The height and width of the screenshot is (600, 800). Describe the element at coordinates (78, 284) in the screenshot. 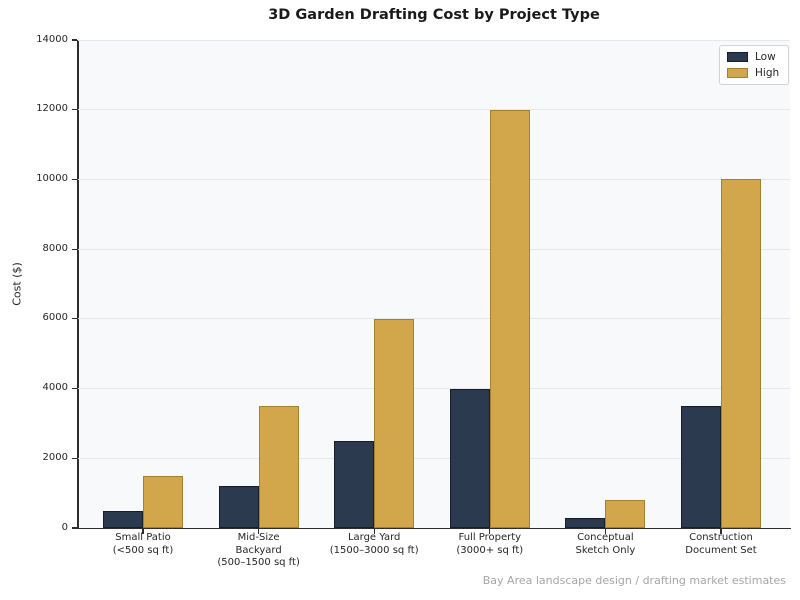

I see `y-axis-spine` at that location.